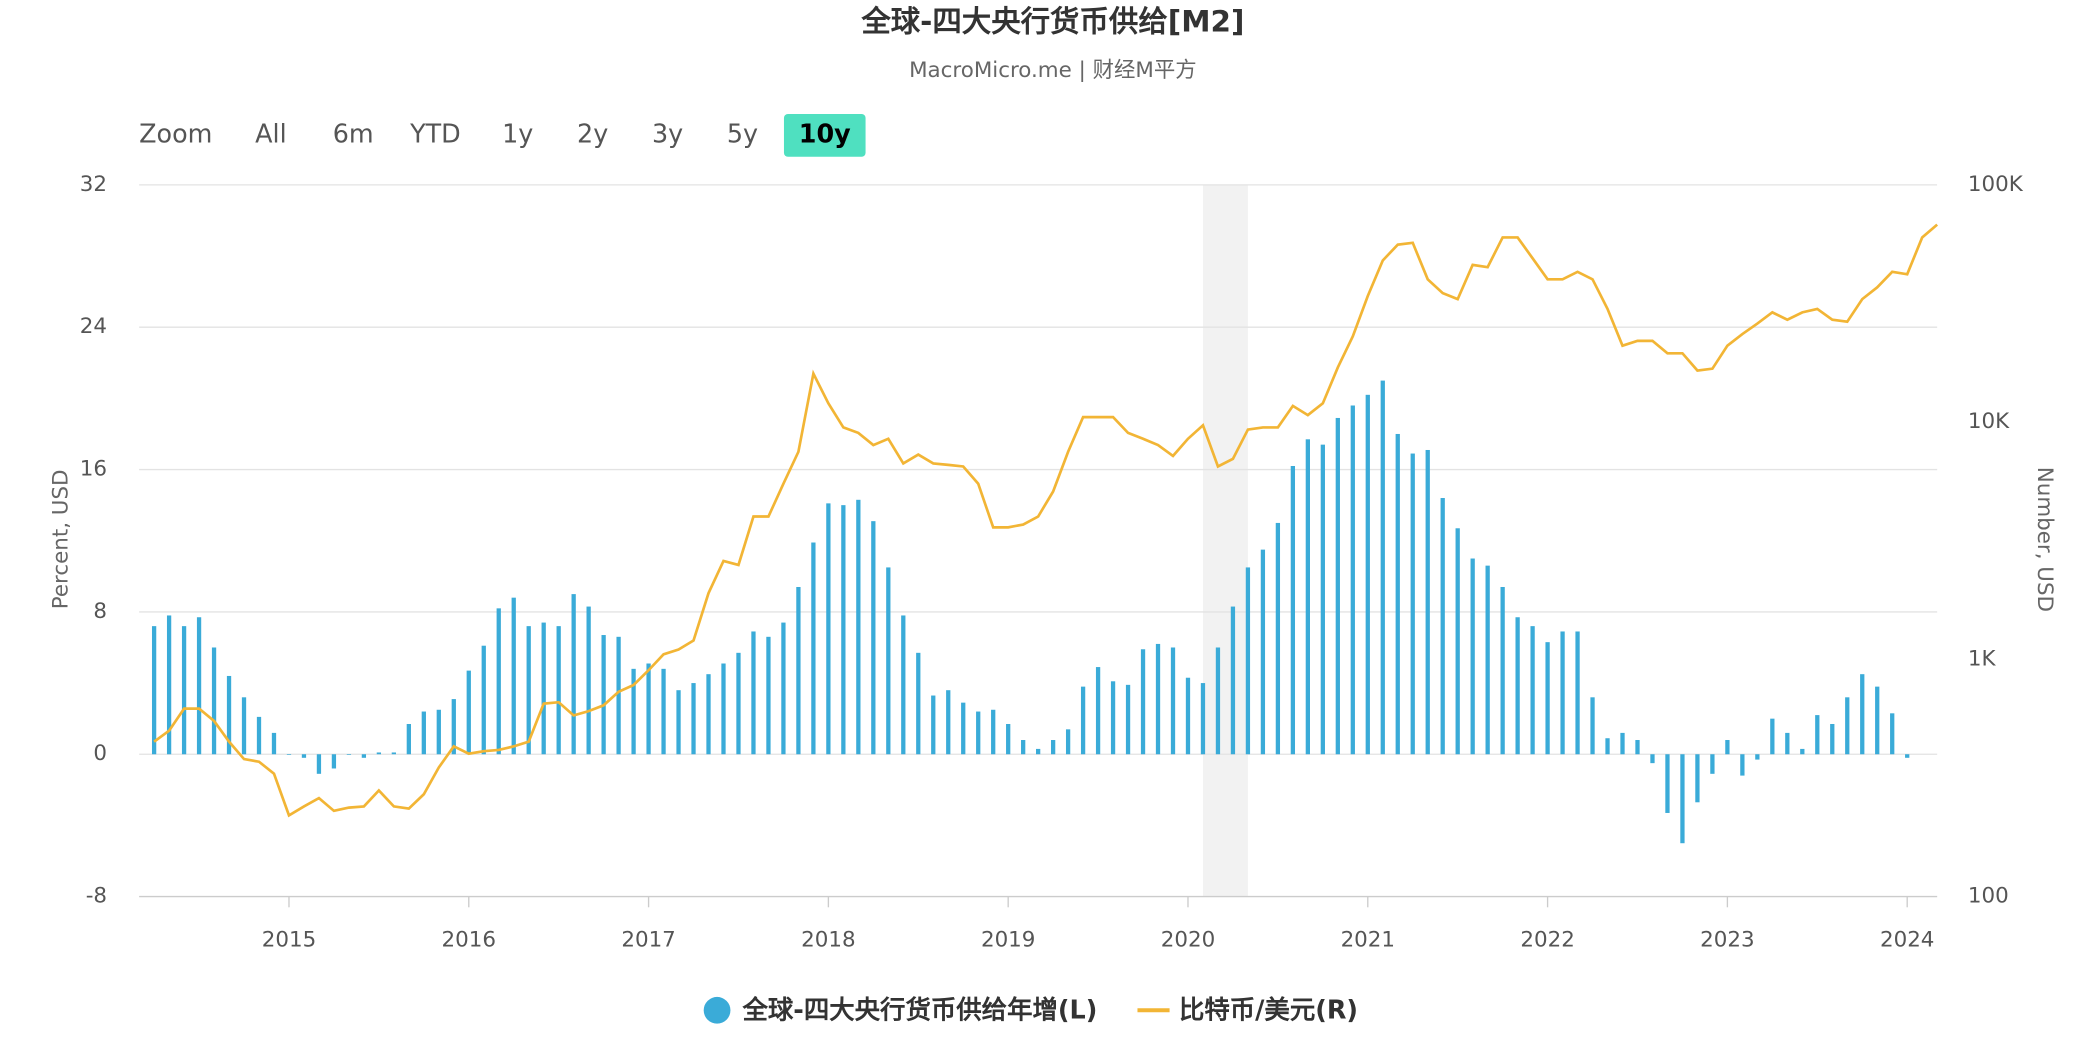 The height and width of the screenshot is (1044, 2087). I want to click on range-button: 10y, so click(825, 133).